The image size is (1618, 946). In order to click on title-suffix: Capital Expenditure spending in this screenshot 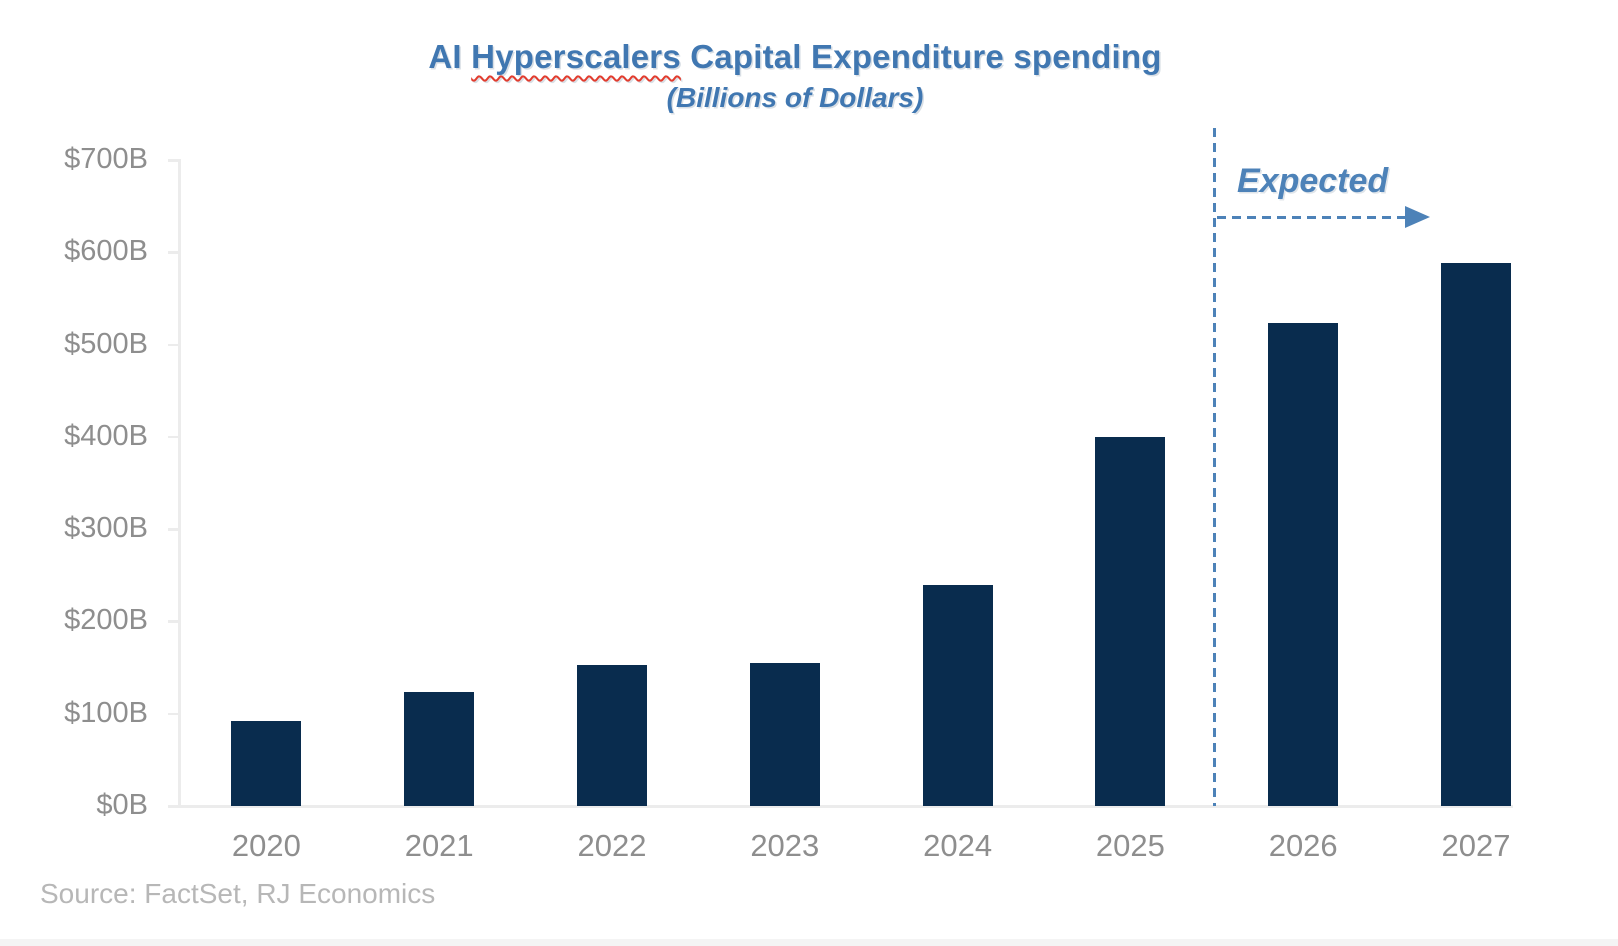, I will do `click(921, 56)`.